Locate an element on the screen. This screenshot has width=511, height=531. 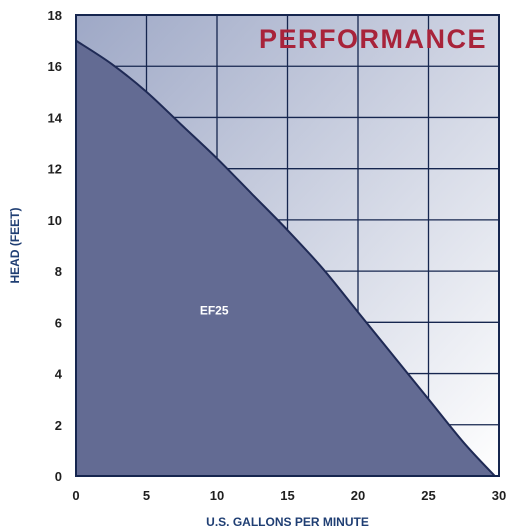
x-tick-label-10: 10 is located at coordinates (217, 495).